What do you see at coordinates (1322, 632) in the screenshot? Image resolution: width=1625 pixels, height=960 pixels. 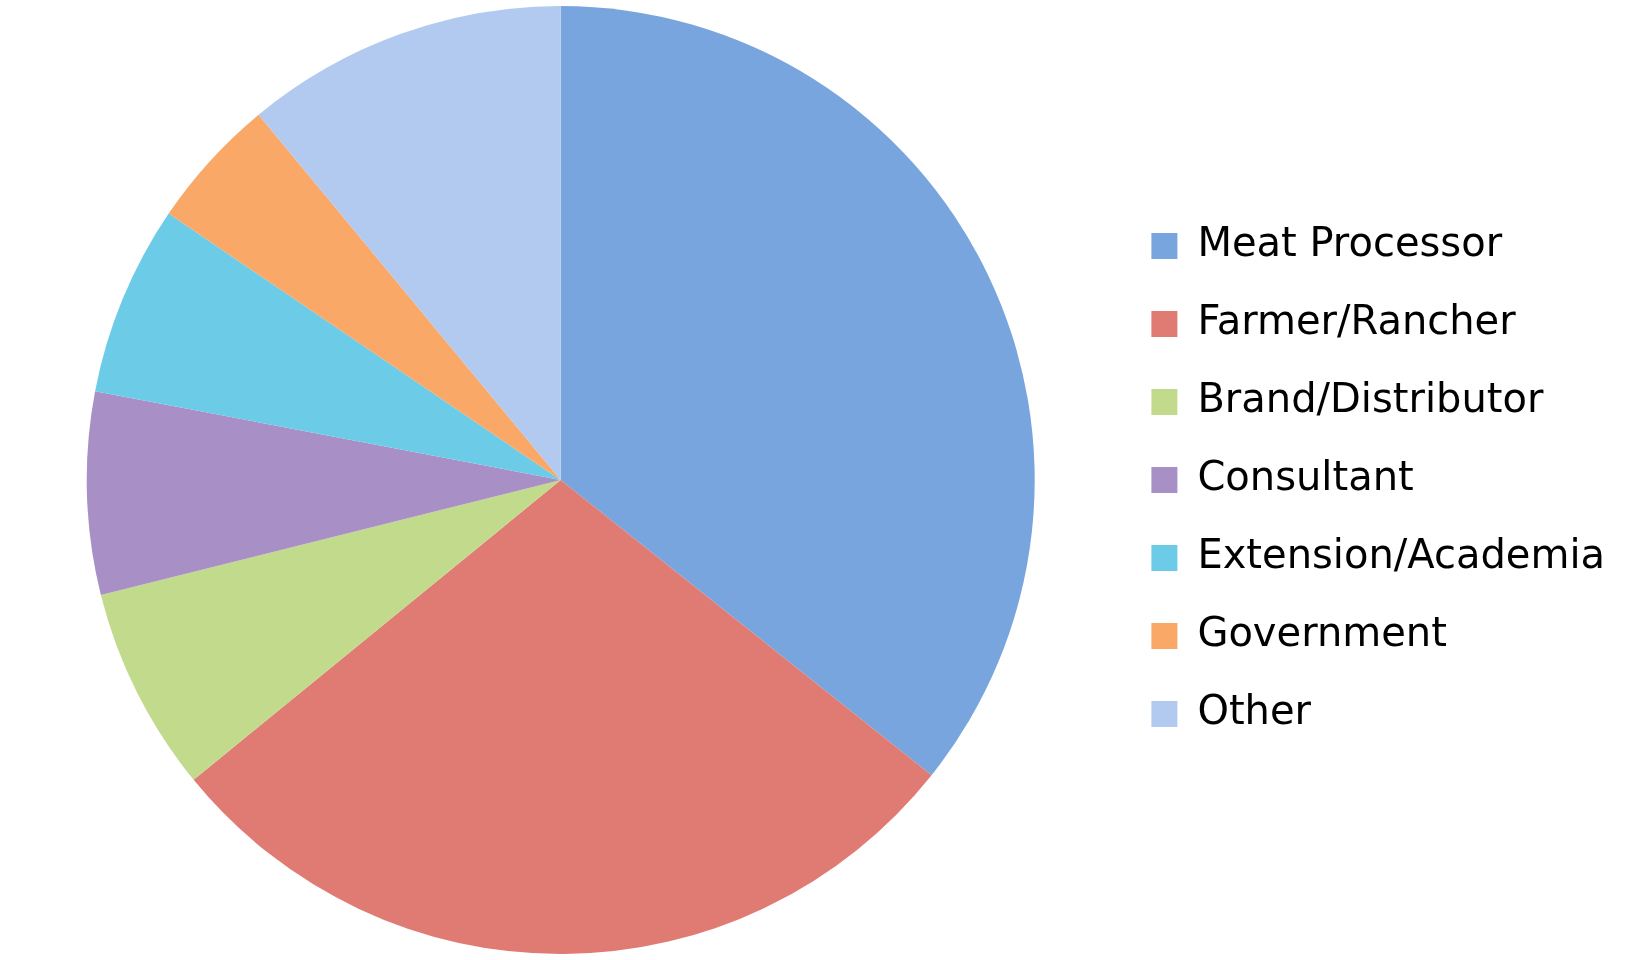 I see `legend-label: Government` at bounding box center [1322, 632].